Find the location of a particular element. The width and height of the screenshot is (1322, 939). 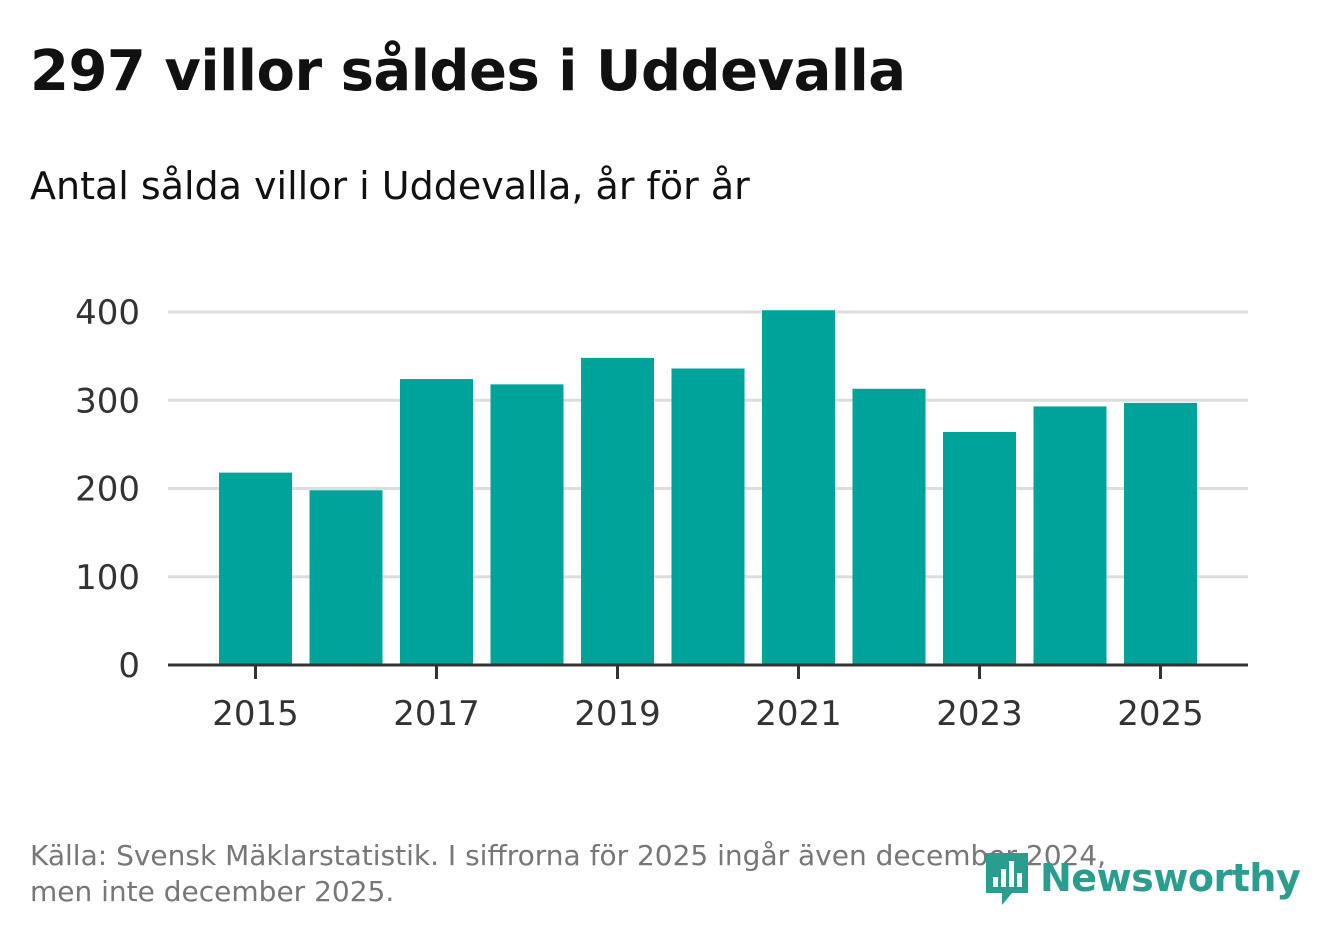

bar-2016 is located at coordinates (346, 577).